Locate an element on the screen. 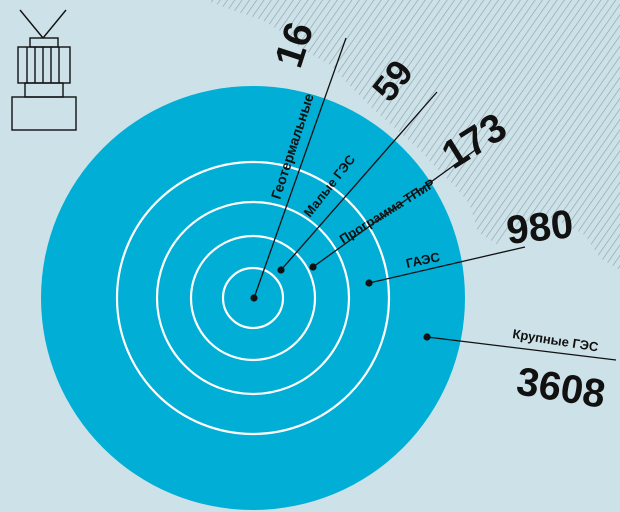 This screenshot has width=620, height=512. callout-1-leader-line is located at coordinates (300, 168).